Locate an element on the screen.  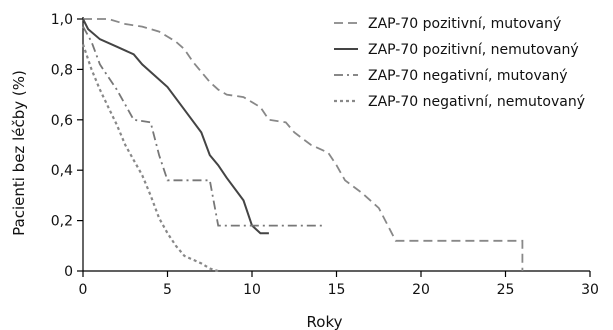
x-tick-label: 30 is located at coordinates (590, 290).